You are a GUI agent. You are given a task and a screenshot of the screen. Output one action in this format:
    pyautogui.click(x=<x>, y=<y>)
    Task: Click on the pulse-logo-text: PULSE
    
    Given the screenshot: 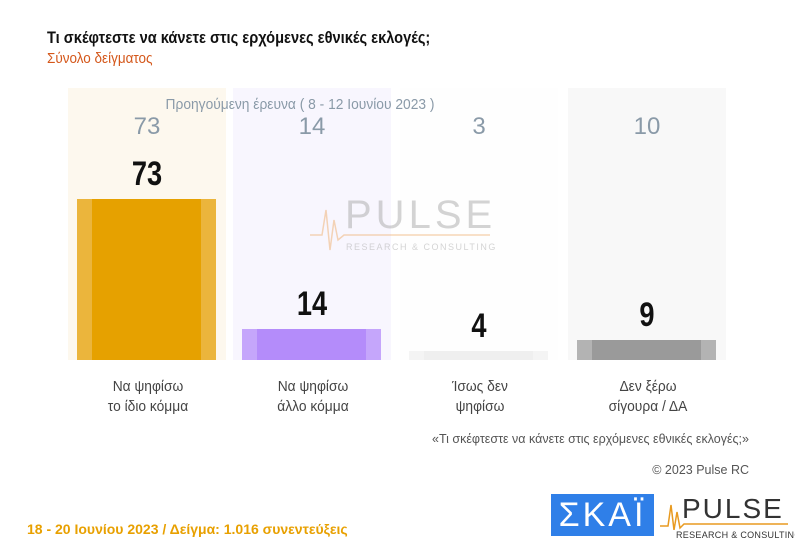 What is the action you would take?
    pyautogui.click(x=733, y=508)
    